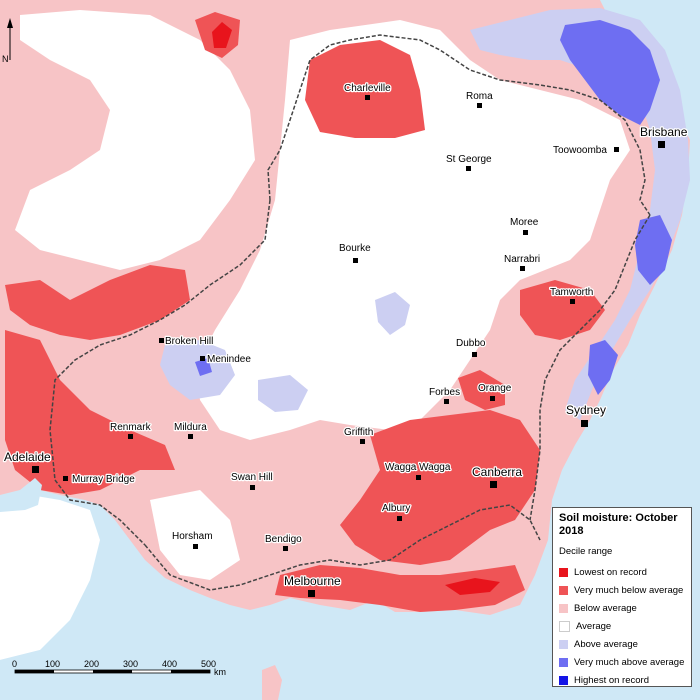  What do you see at coordinates (611, 680) in the screenshot?
I see `legend-label: Highest on record` at bounding box center [611, 680].